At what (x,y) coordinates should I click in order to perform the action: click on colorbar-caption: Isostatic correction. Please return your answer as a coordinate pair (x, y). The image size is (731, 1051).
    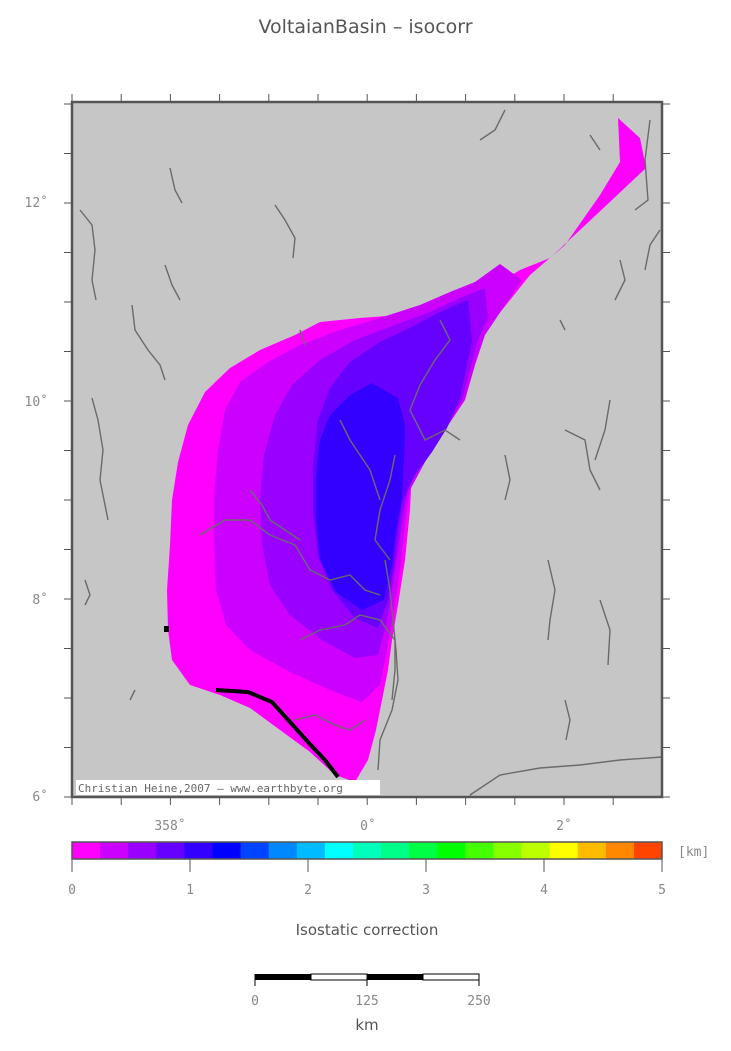
    Looking at the image, I should click on (367, 930).